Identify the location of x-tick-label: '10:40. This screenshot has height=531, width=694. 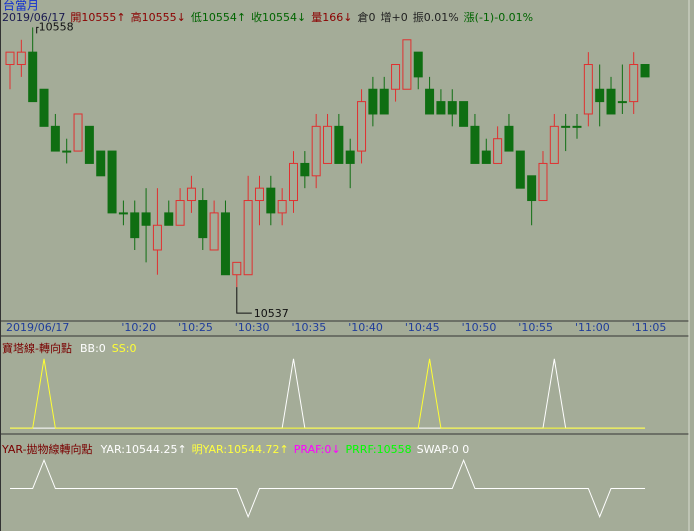
(365, 327).